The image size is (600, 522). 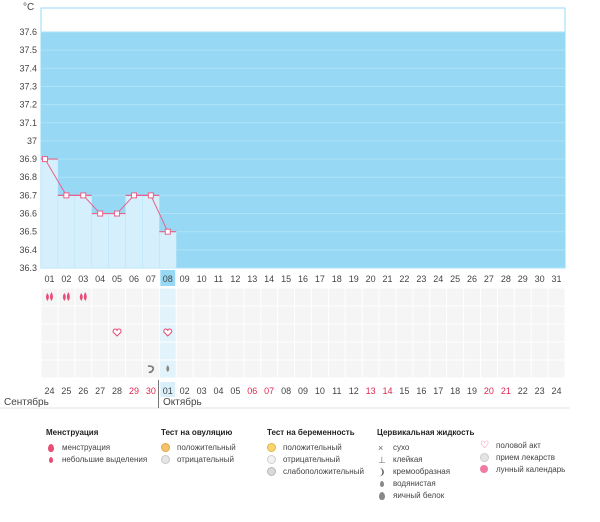 What do you see at coordinates (421, 391) in the screenshot?
I see `calendar-date-label: 16` at bounding box center [421, 391].